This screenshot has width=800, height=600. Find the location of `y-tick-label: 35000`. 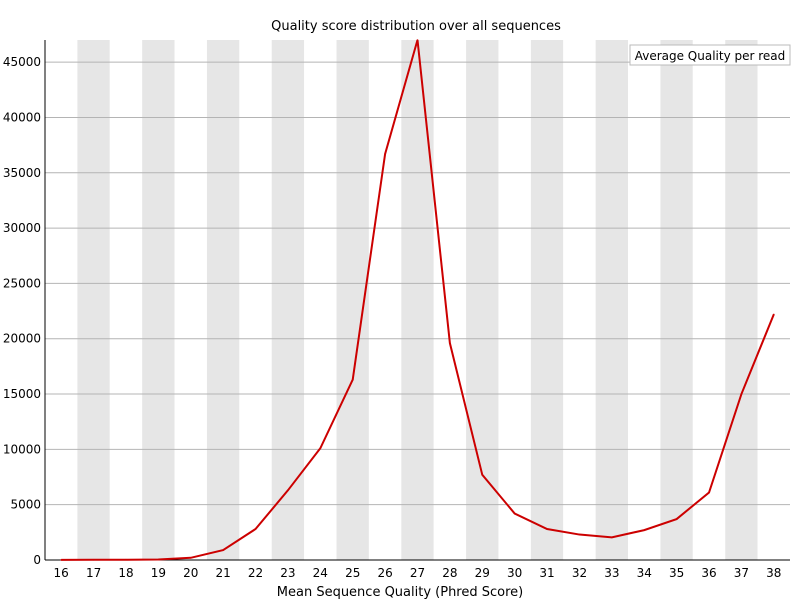

y-tick-label: 35000 is located at coordinates (22, 173).